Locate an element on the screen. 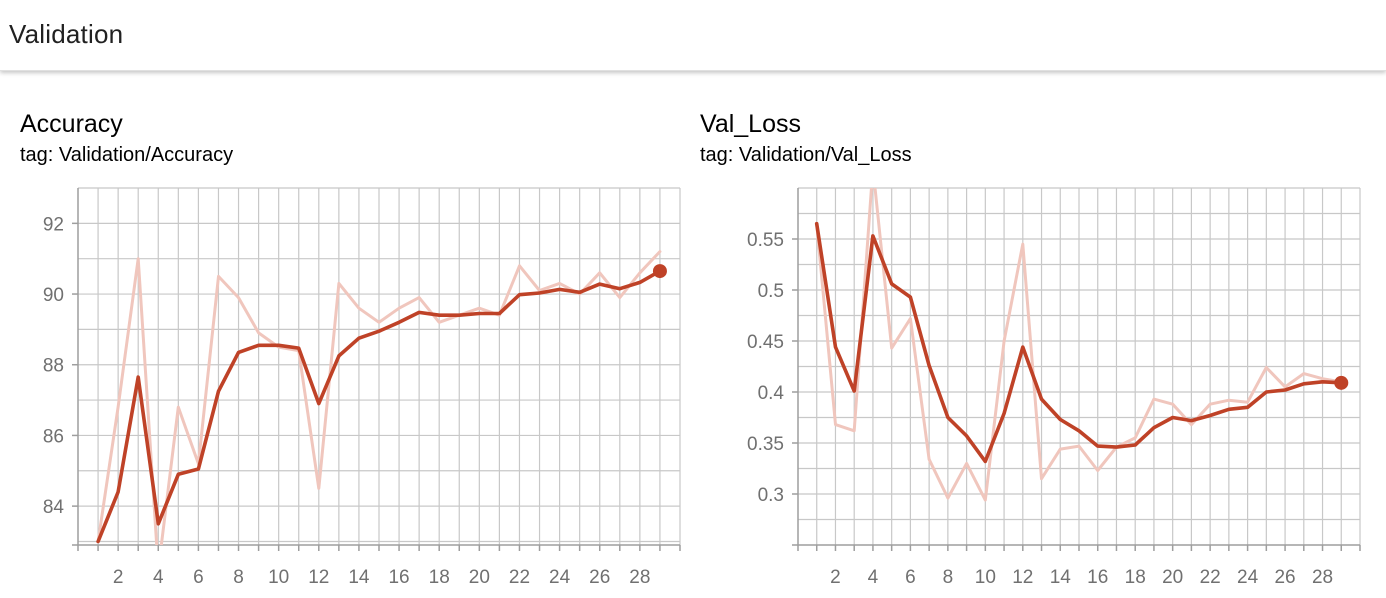 This screenshot has width=1386, height=598. y-tick-label: 0.35 is located at coordinates (765, 444).